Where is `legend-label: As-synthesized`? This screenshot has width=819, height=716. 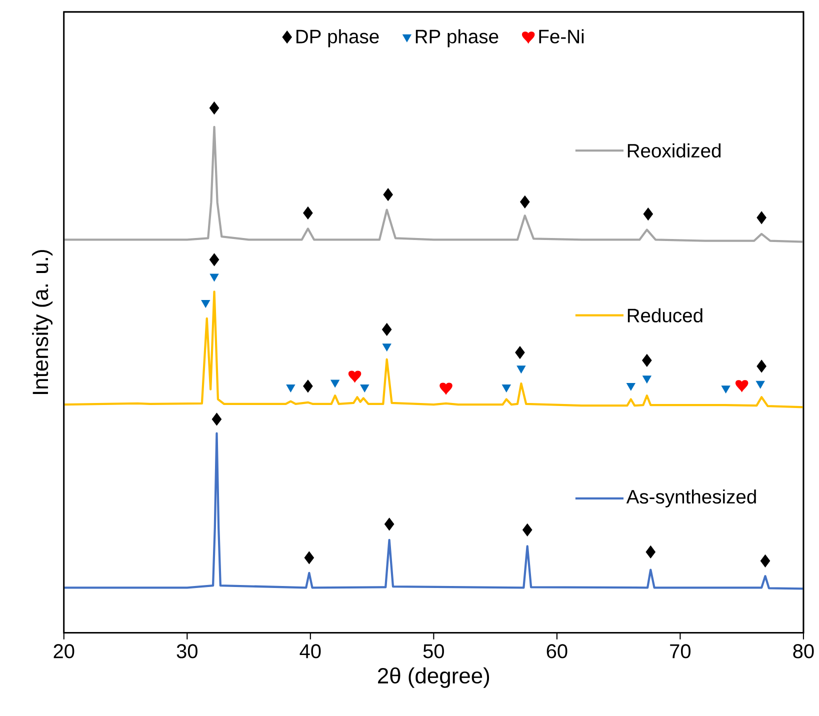
legend-label: As-synthesized is located at coordinates (691, 499).